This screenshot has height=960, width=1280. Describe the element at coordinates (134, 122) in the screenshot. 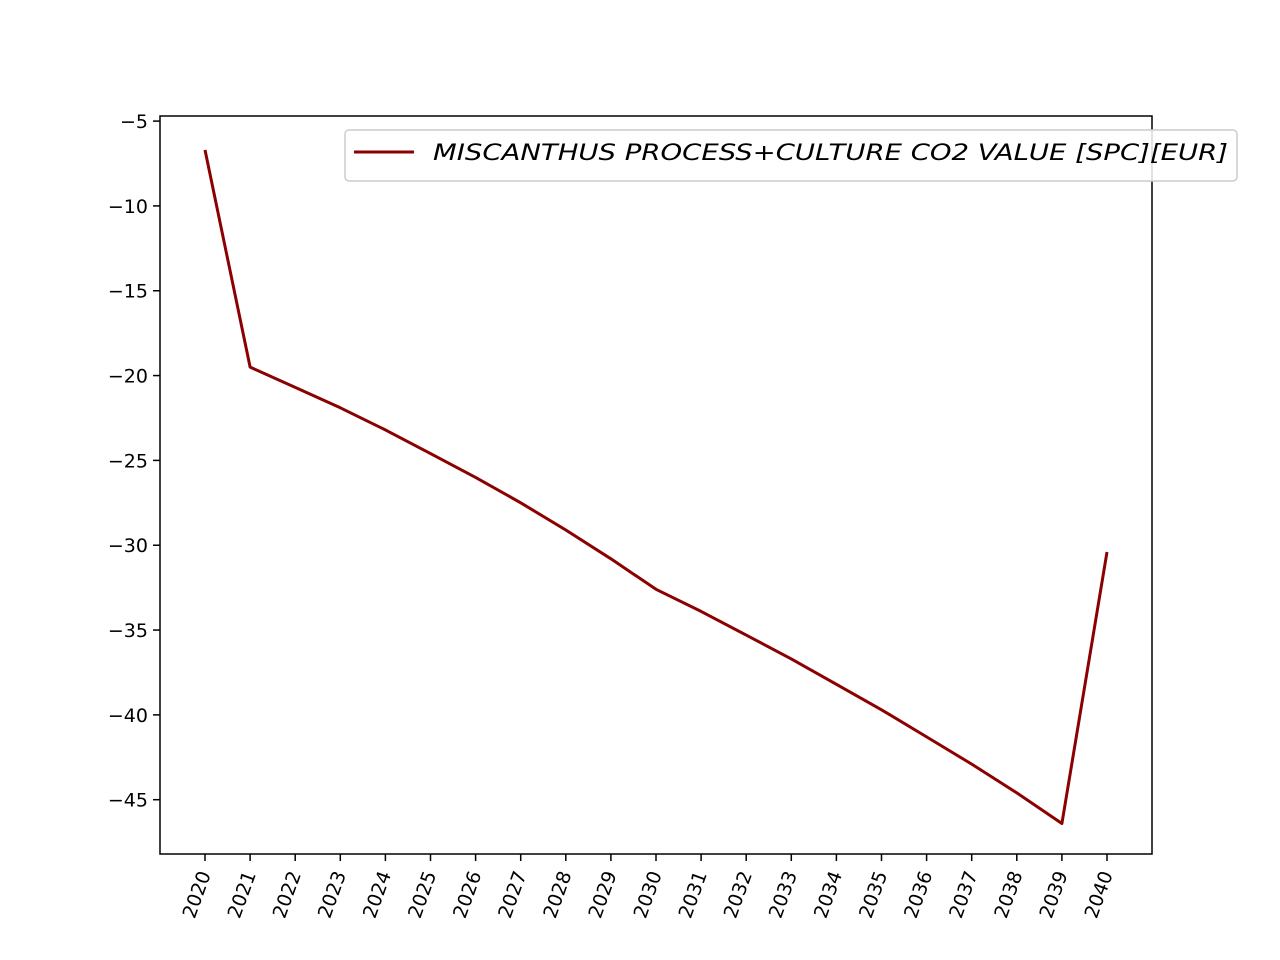

I see `y-tick-label: −5` at that location.